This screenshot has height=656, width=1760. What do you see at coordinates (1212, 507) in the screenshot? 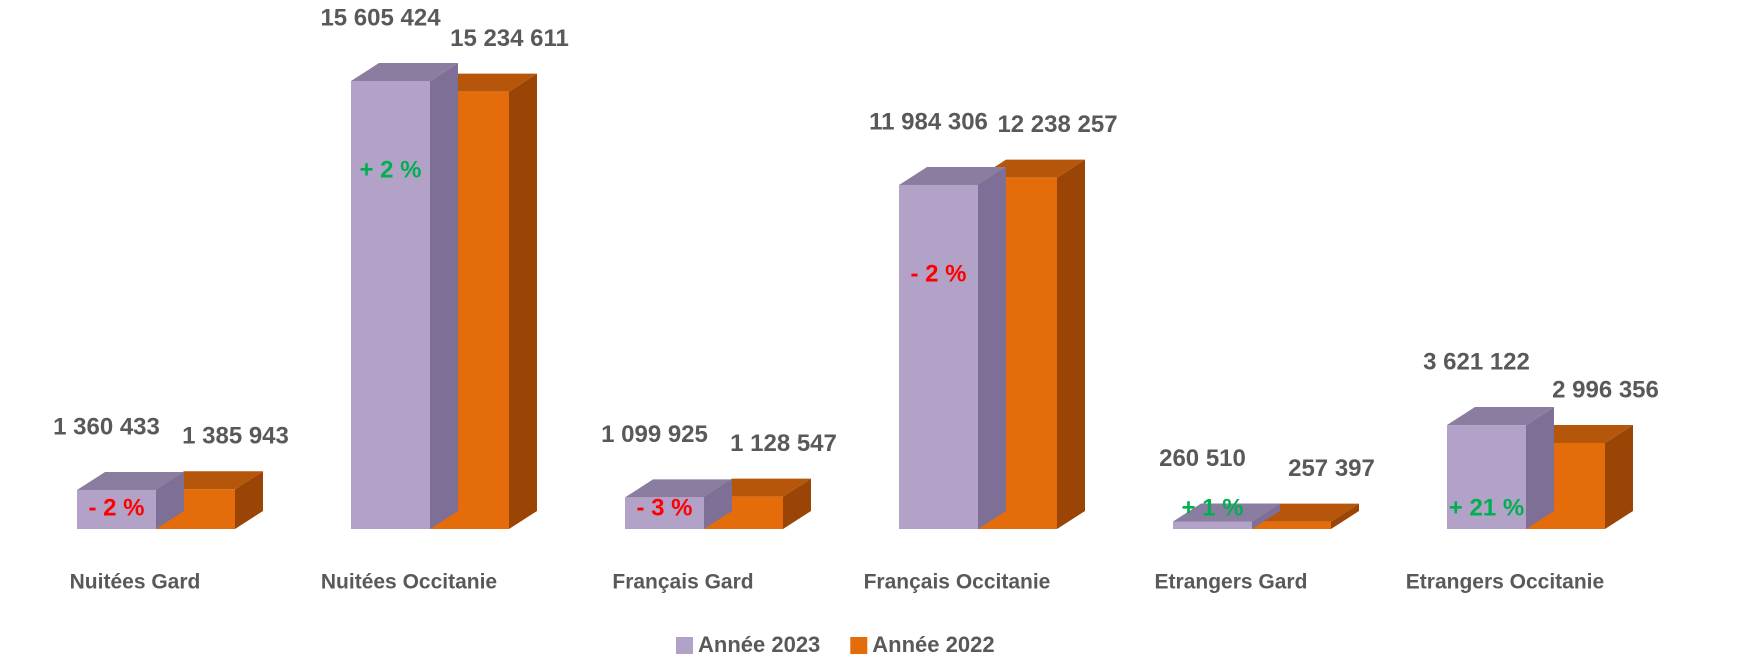
I see `annotation: + 1 %` at bounding box center [1212, 507].